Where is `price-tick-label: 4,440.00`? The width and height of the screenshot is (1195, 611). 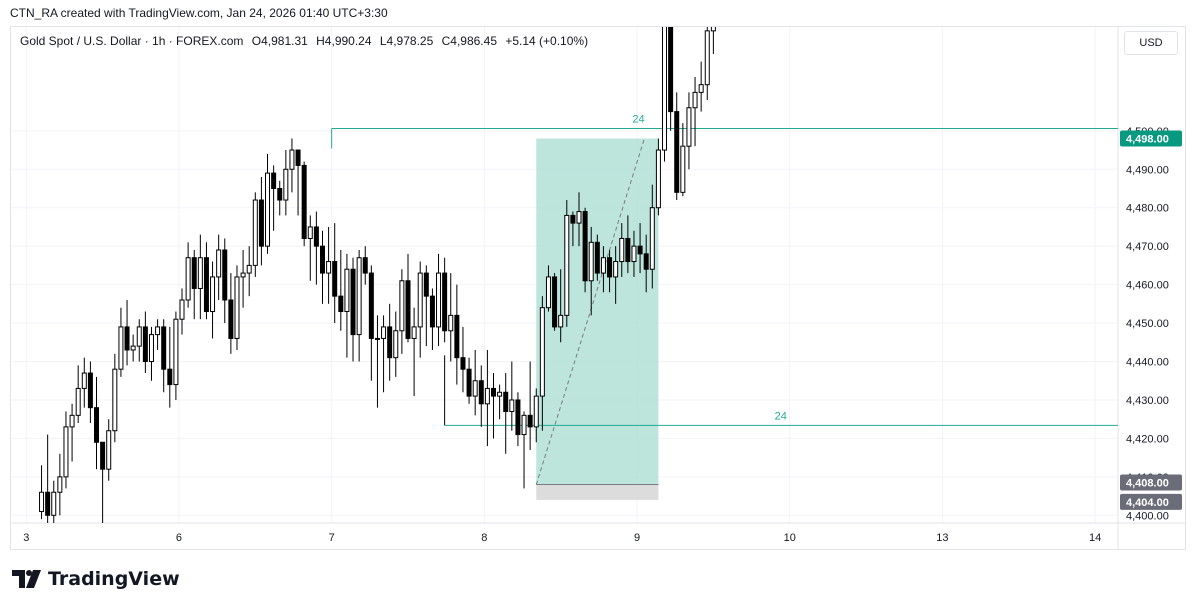 price-tick-label: 4,440.00 is located at coordinates (1147, 363).